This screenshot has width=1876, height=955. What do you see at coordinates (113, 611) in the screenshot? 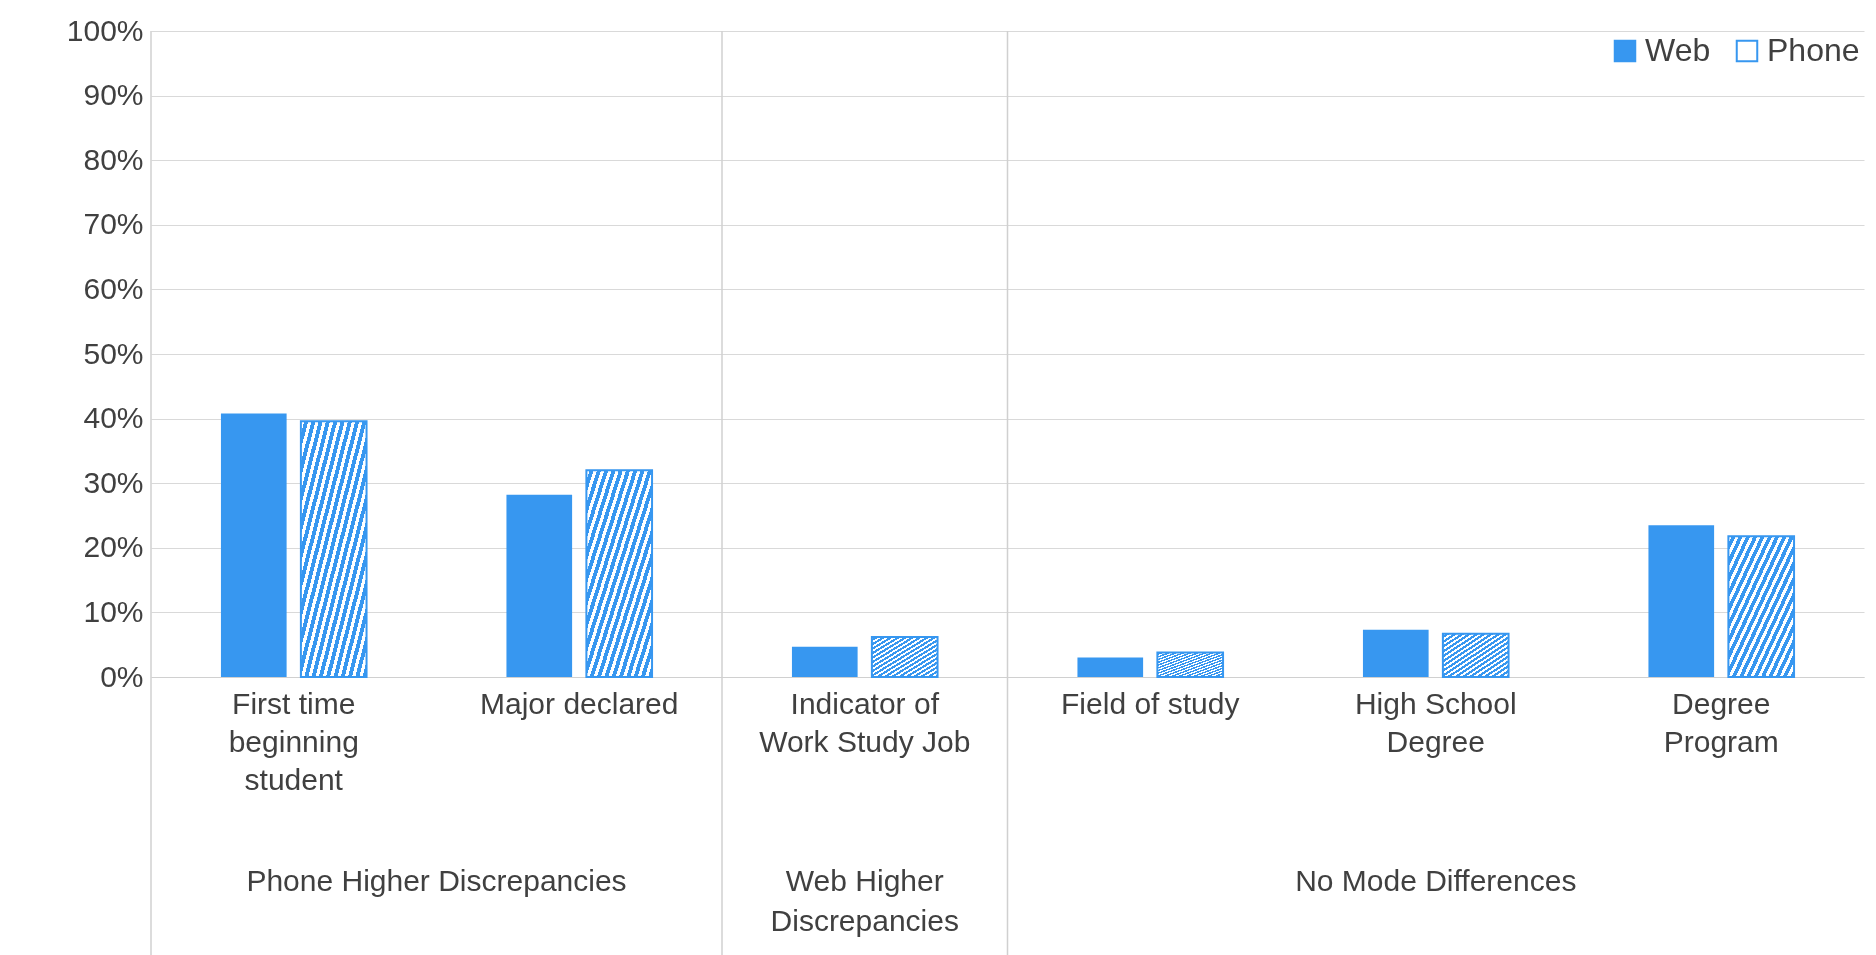
I see `y-tick-label: 10%` at bounding box center [113, 611].